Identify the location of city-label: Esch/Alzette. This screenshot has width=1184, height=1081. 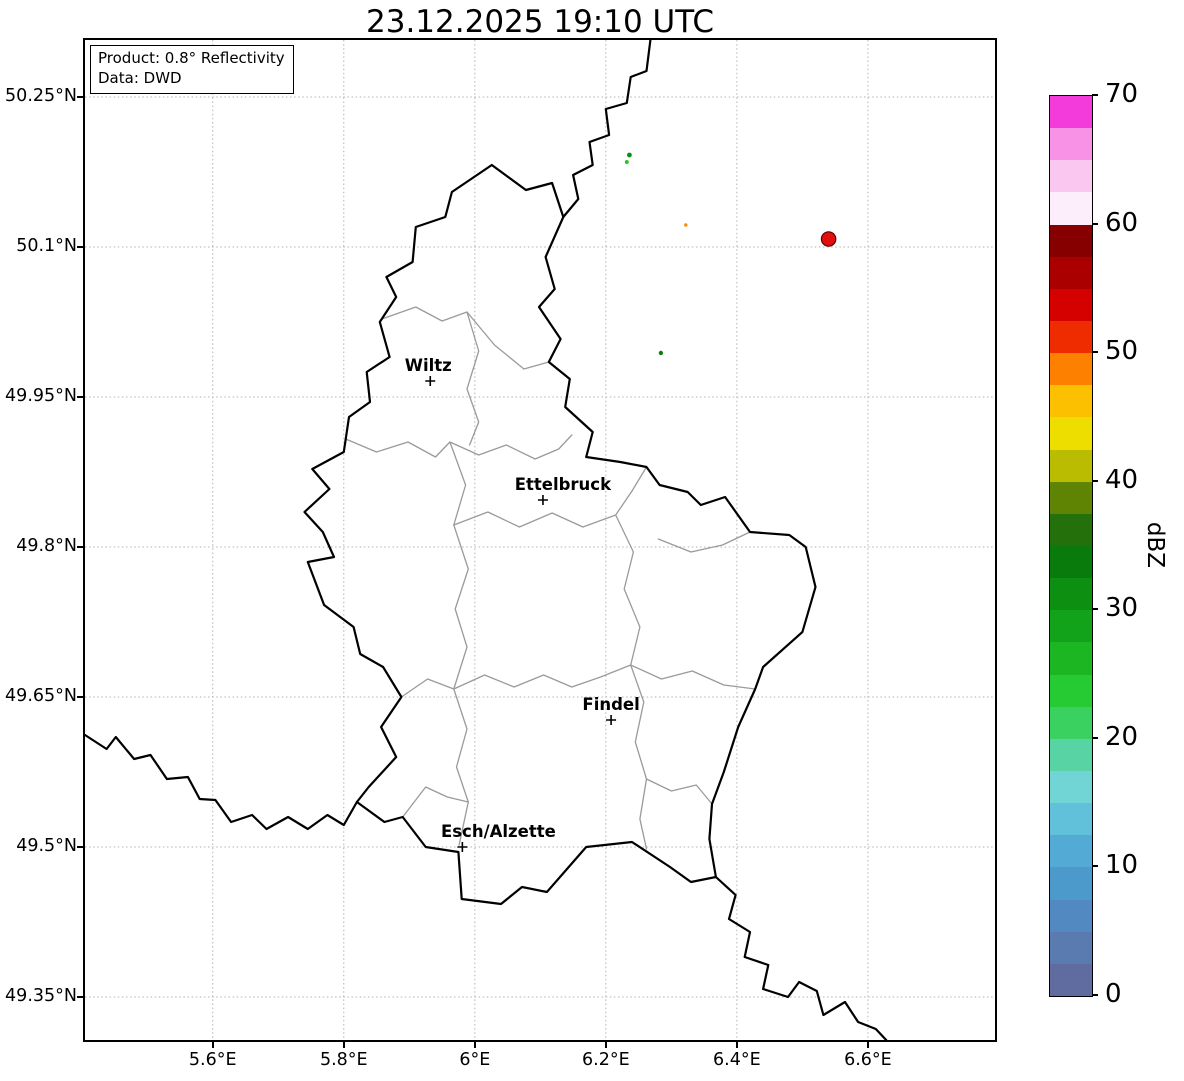
(498, 831).